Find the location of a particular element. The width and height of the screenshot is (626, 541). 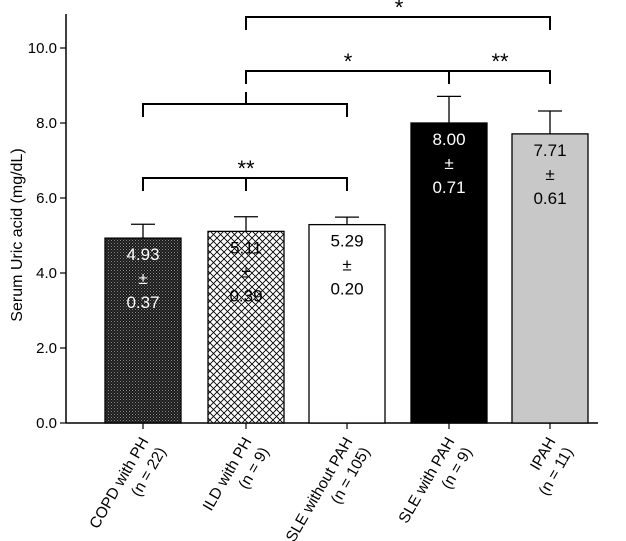

category-label: IPAH(n = 11) is located at coordinates (552, 467).